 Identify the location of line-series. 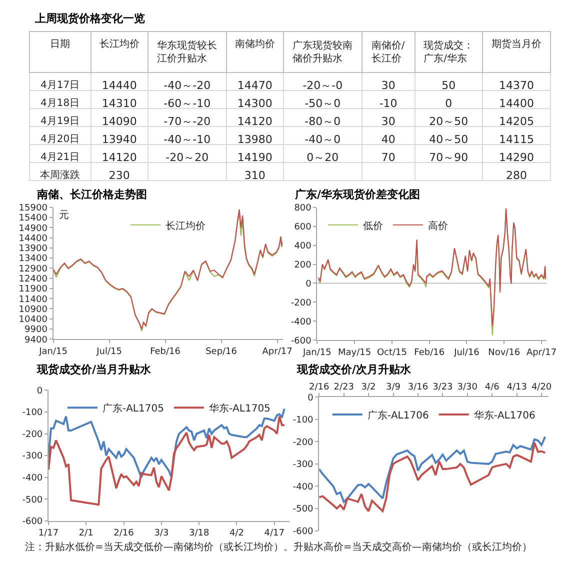
(167, 460).